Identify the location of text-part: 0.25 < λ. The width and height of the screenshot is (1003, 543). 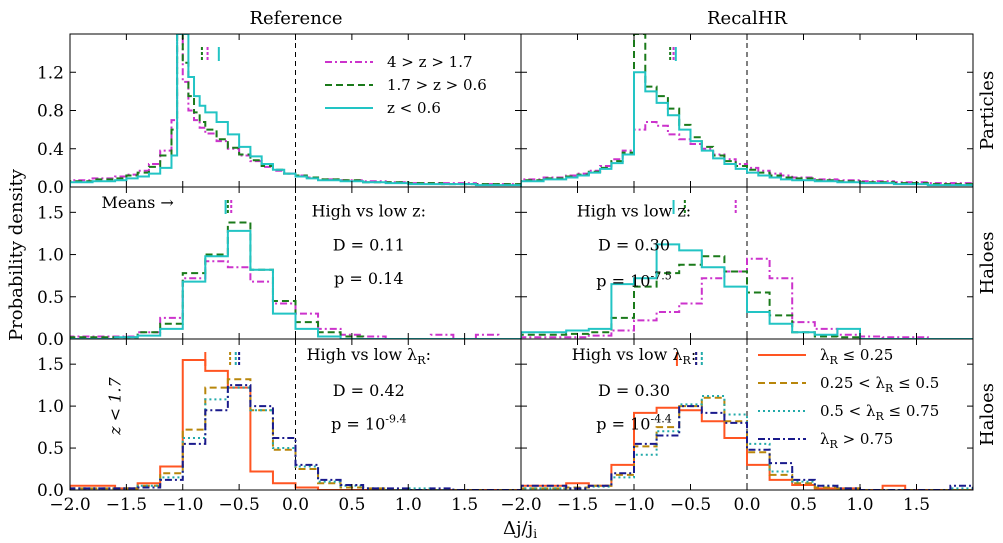
(853, 383).